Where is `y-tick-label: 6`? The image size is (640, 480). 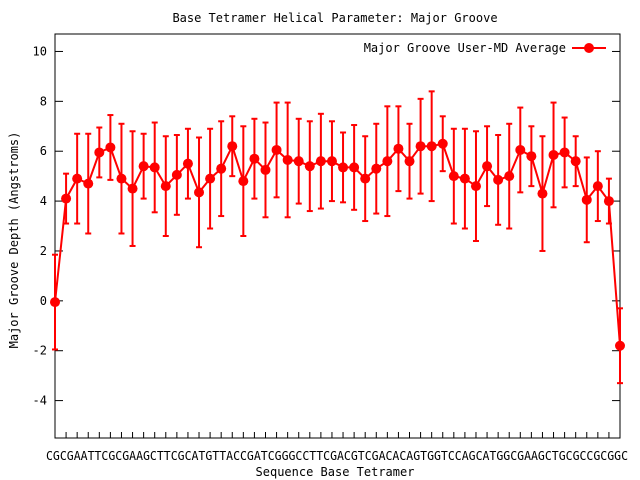
y-tick-label: 6 is located at coordinates (43, 151).